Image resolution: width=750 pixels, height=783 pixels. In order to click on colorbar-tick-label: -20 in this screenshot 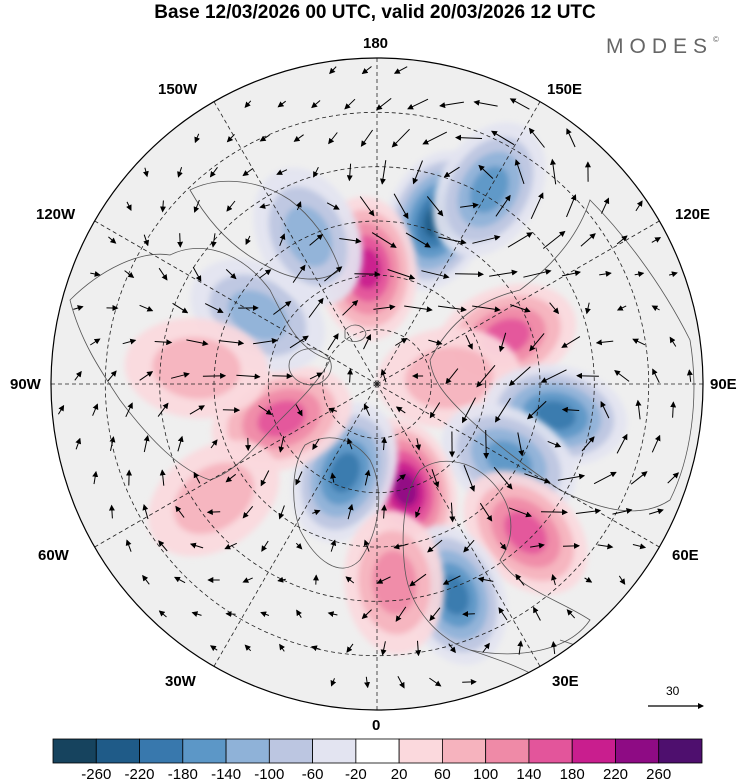, I will do `click(356, 774)`.